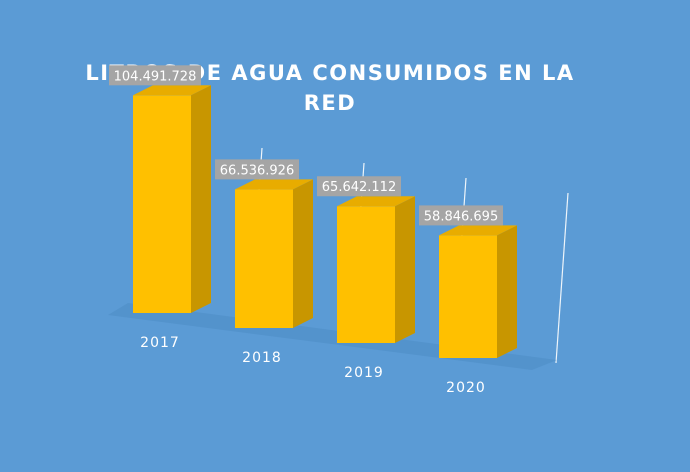  Describe the element at coordinates (405, 269) in the screenshot. I see `bar-side-2019` at that location.